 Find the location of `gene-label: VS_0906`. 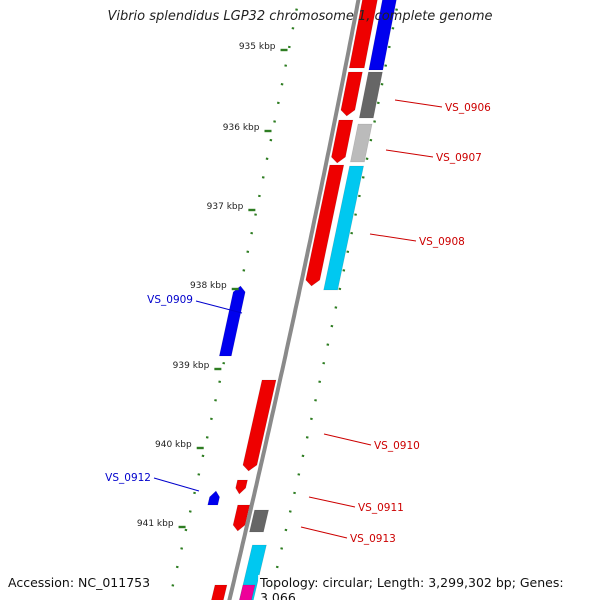

gene-label: VS_0906 is located at coordinates (468, 108).